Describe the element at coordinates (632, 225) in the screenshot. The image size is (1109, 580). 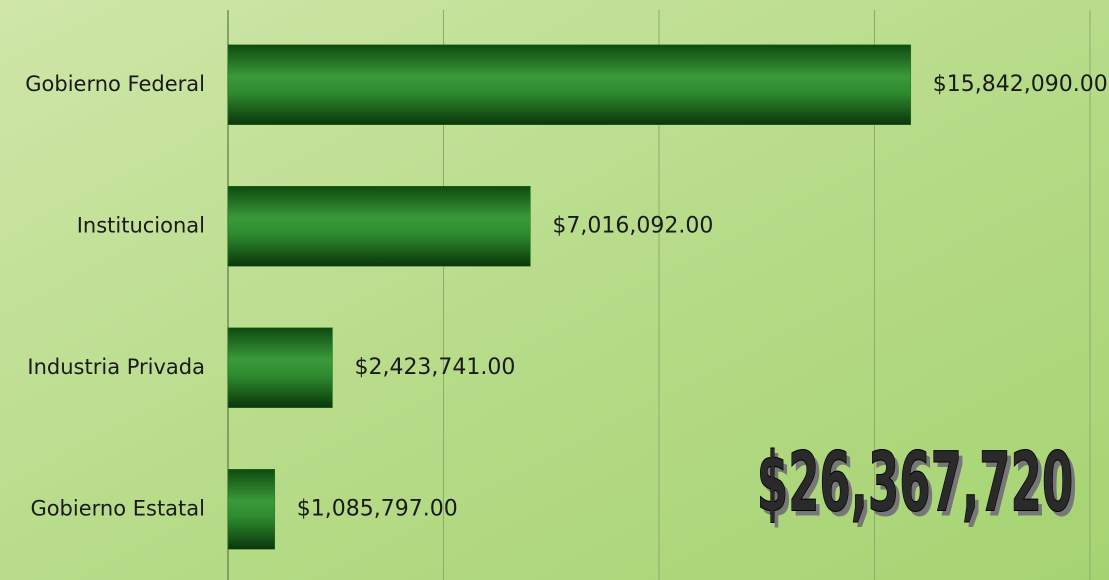
I see `data-label: $7,016,092.00` at that location.